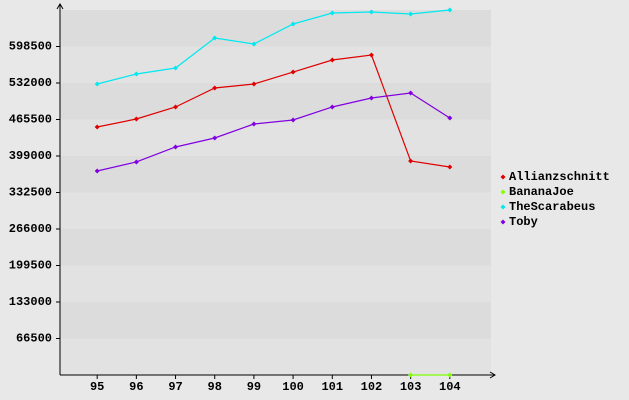 This screenshot has height=400, width=629. Describe the element at coordinates (372, 387) in the screenshot. I see `x-tick-label: 102` at that location.